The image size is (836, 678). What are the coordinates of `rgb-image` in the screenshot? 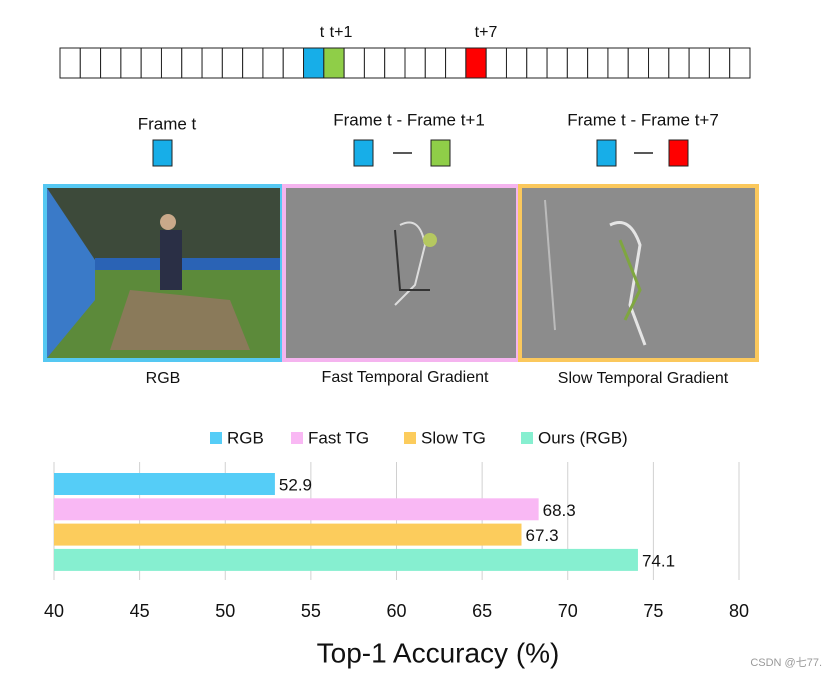 It's located at (163, 273).